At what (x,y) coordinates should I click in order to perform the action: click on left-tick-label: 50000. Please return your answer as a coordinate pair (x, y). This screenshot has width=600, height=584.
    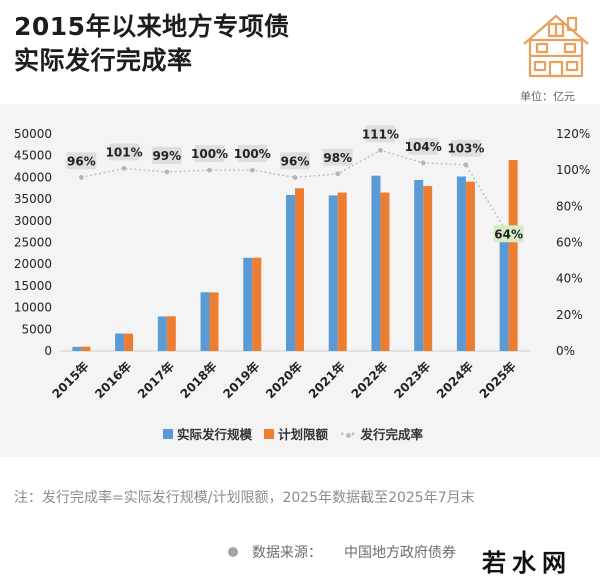
    Looking at the image, I should click on (33, 134).